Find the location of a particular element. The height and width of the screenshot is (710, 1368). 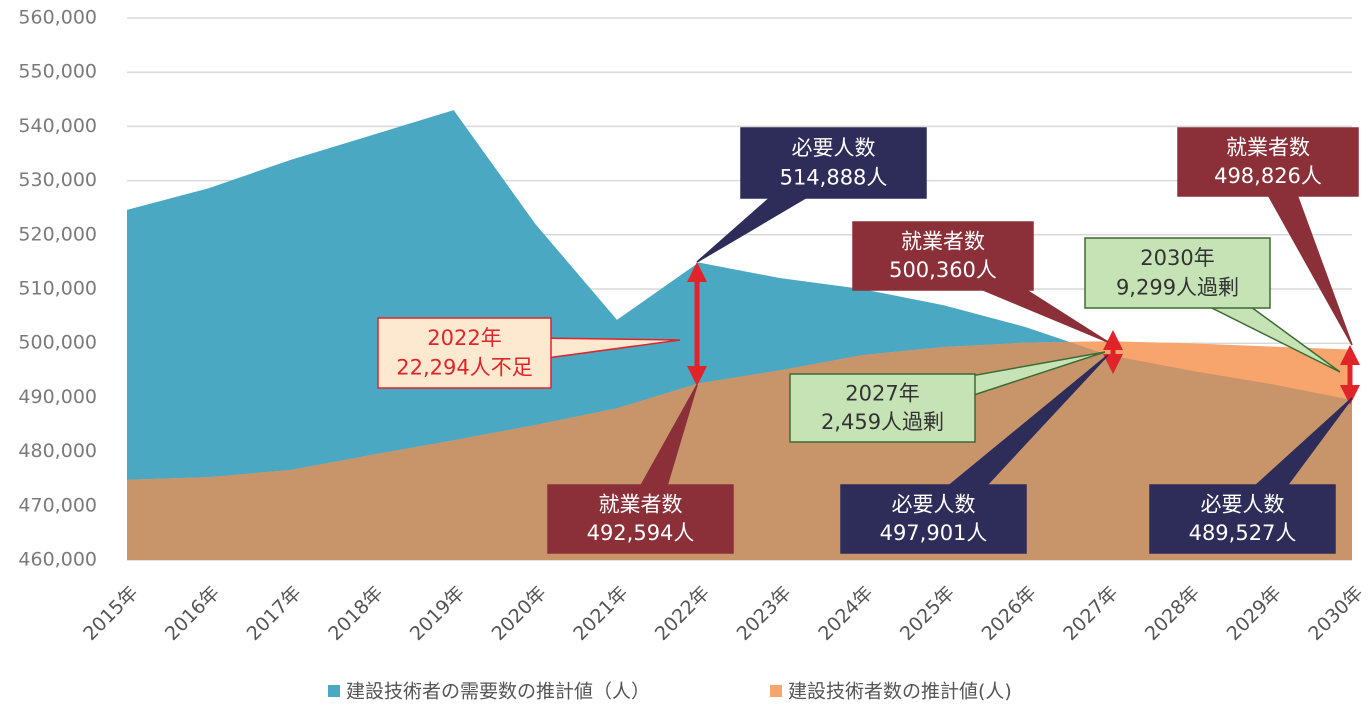

callout-text: 2030年 is located at coordinates (1177, 258).